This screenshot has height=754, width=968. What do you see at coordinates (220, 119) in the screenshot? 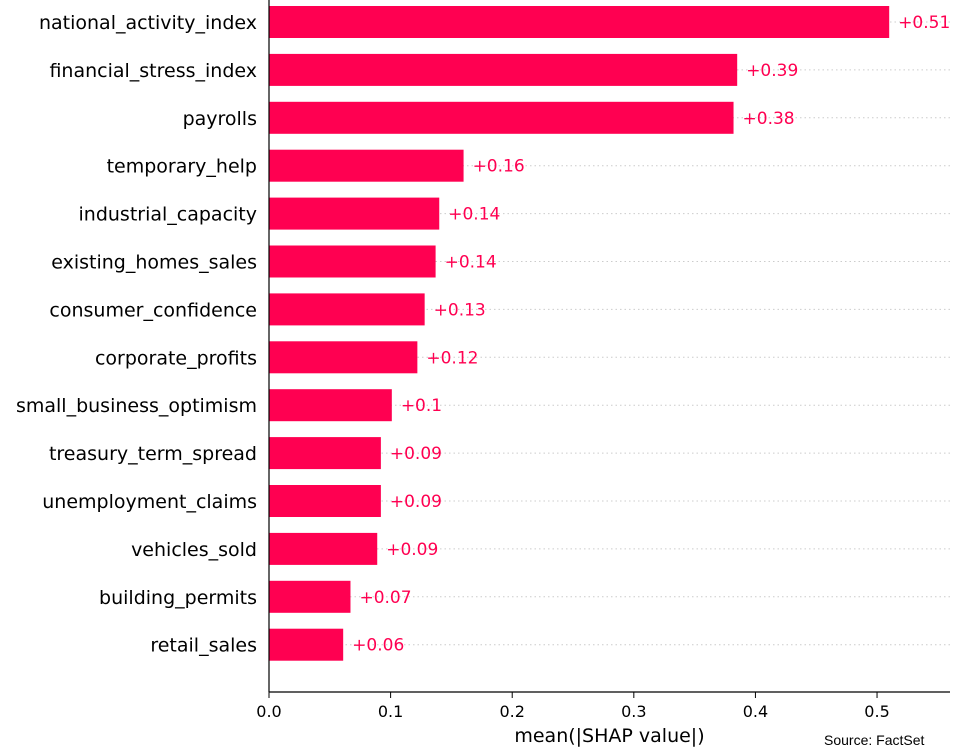
I see `category-label: payrolls` at bounding box center [220, 119].